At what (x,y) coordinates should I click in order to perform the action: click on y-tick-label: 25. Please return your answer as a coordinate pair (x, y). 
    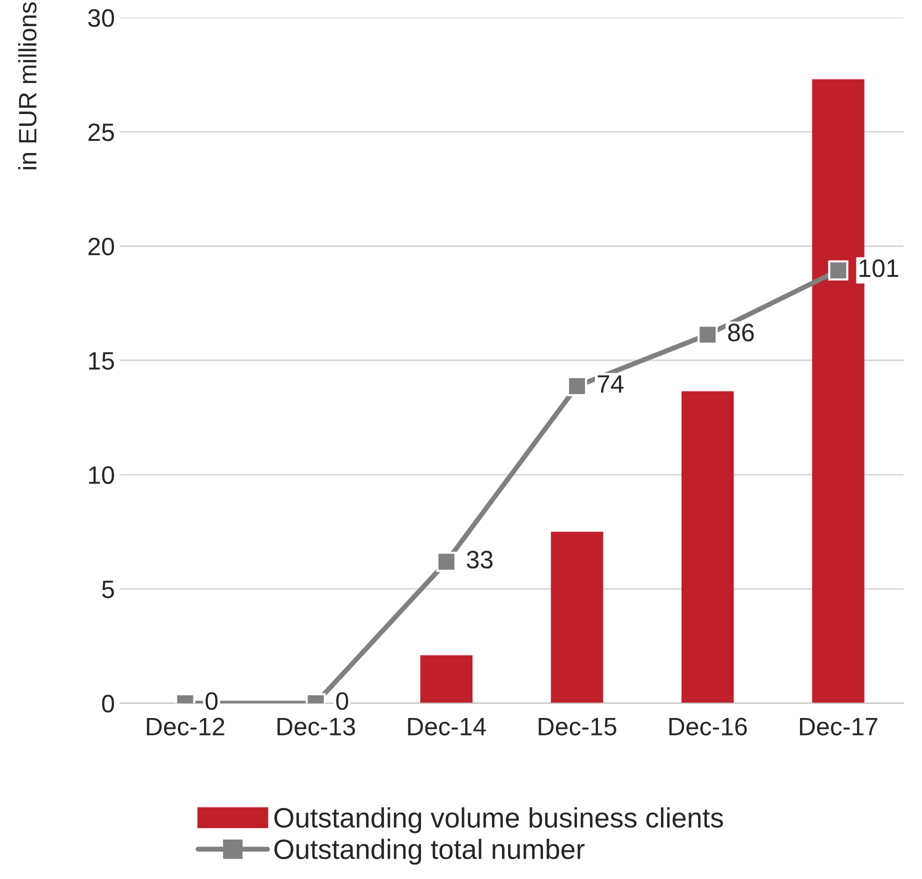
    Looking at the image, I should click on (101, 132).